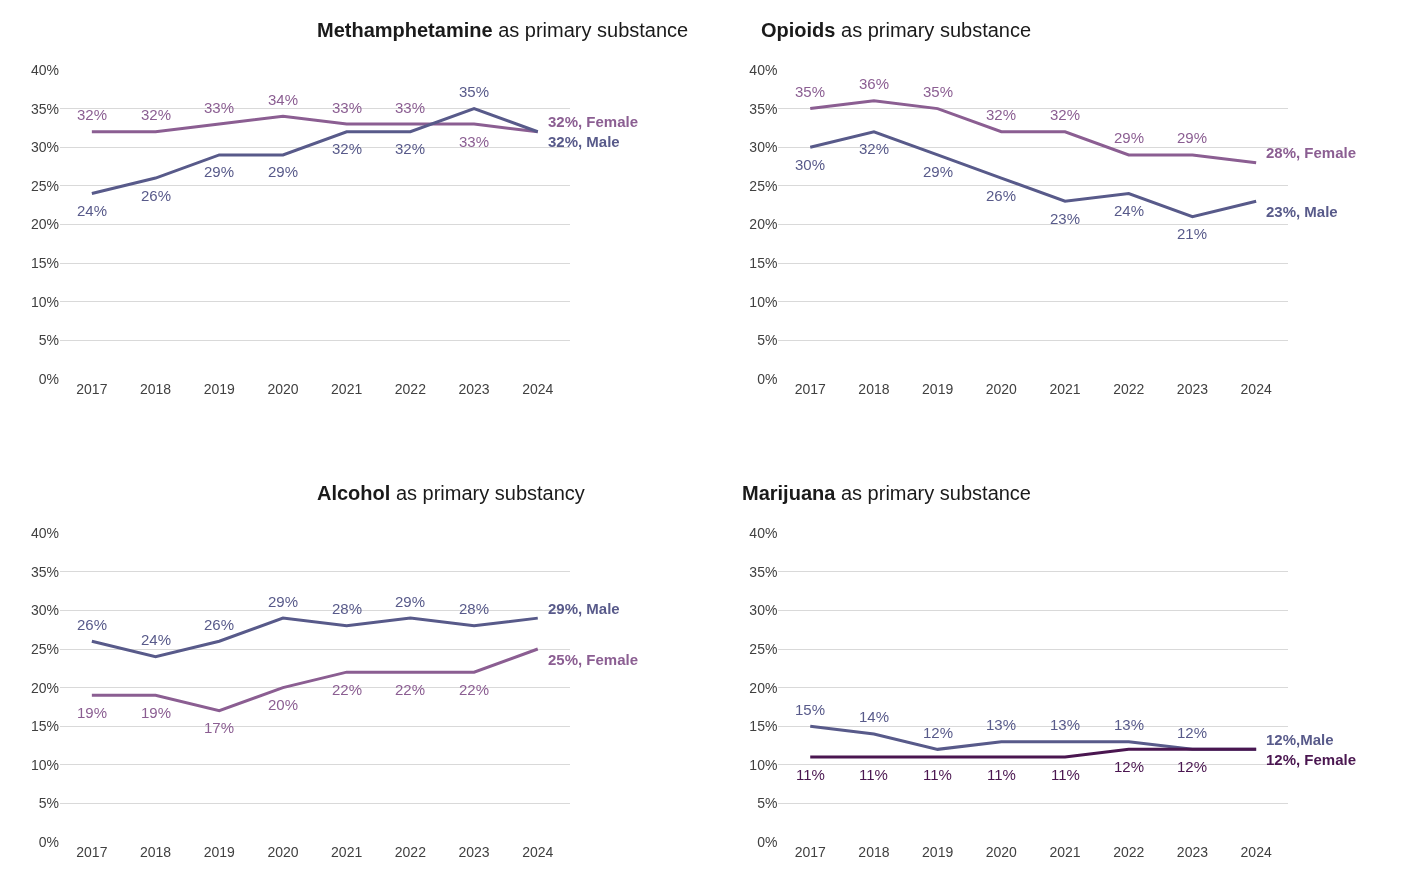  Describe the element at coordinates (283, 99) in the screenshot. I see `data-label: 34%` at that location.